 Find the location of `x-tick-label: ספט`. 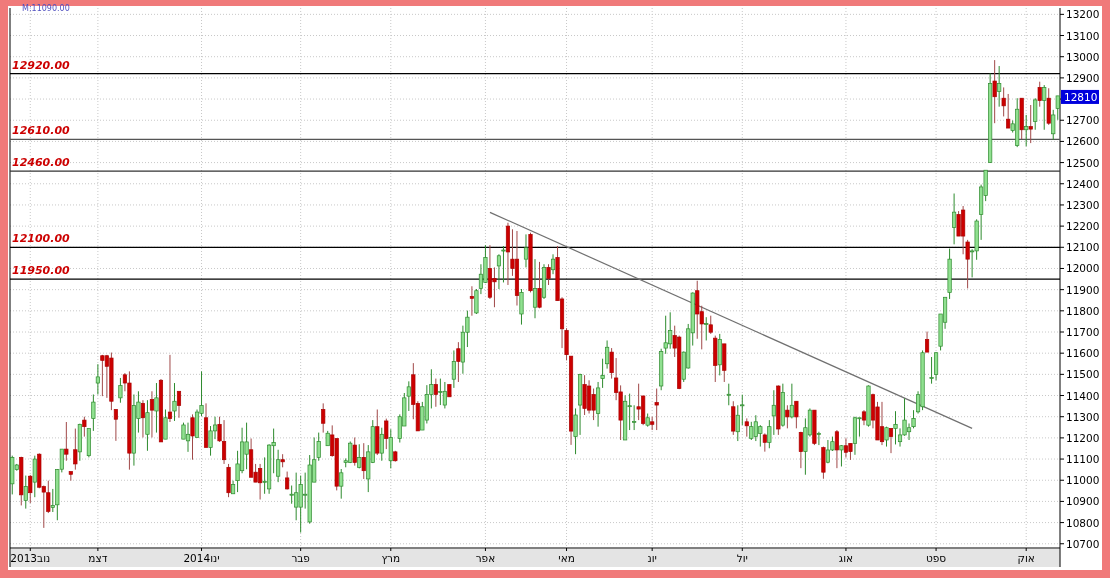

x-tick-label: ספט is located at coordinates (936, 558).